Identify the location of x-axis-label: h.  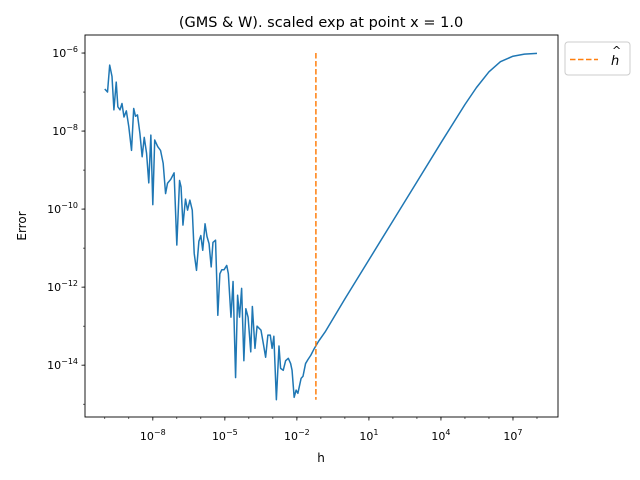
(321, 458).